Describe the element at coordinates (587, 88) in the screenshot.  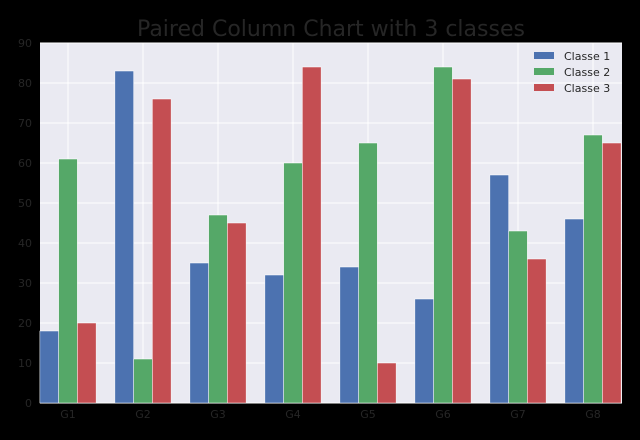
I see `legend-label: Classe 3` at that location.